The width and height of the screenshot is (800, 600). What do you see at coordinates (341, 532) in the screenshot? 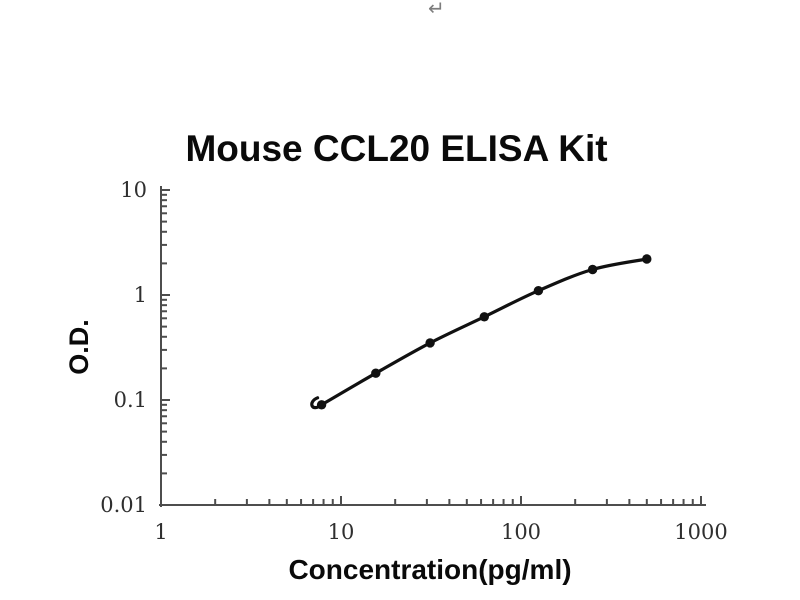
I see `x-tick-label: 10` at bounding box center [341, 532].